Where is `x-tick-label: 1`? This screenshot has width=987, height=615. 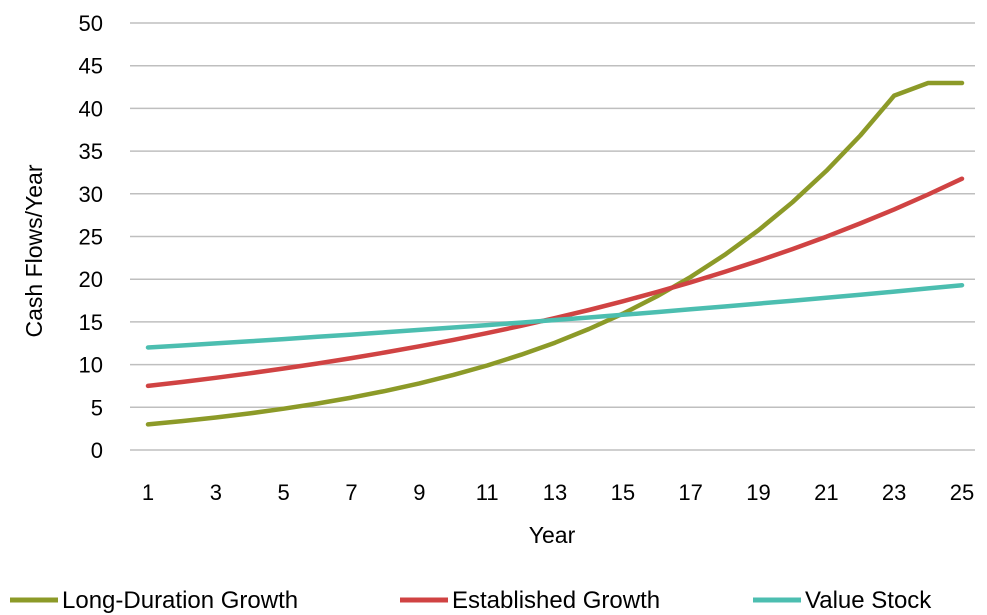 x-tick-label: 1 is located at coordinates (148, 492).